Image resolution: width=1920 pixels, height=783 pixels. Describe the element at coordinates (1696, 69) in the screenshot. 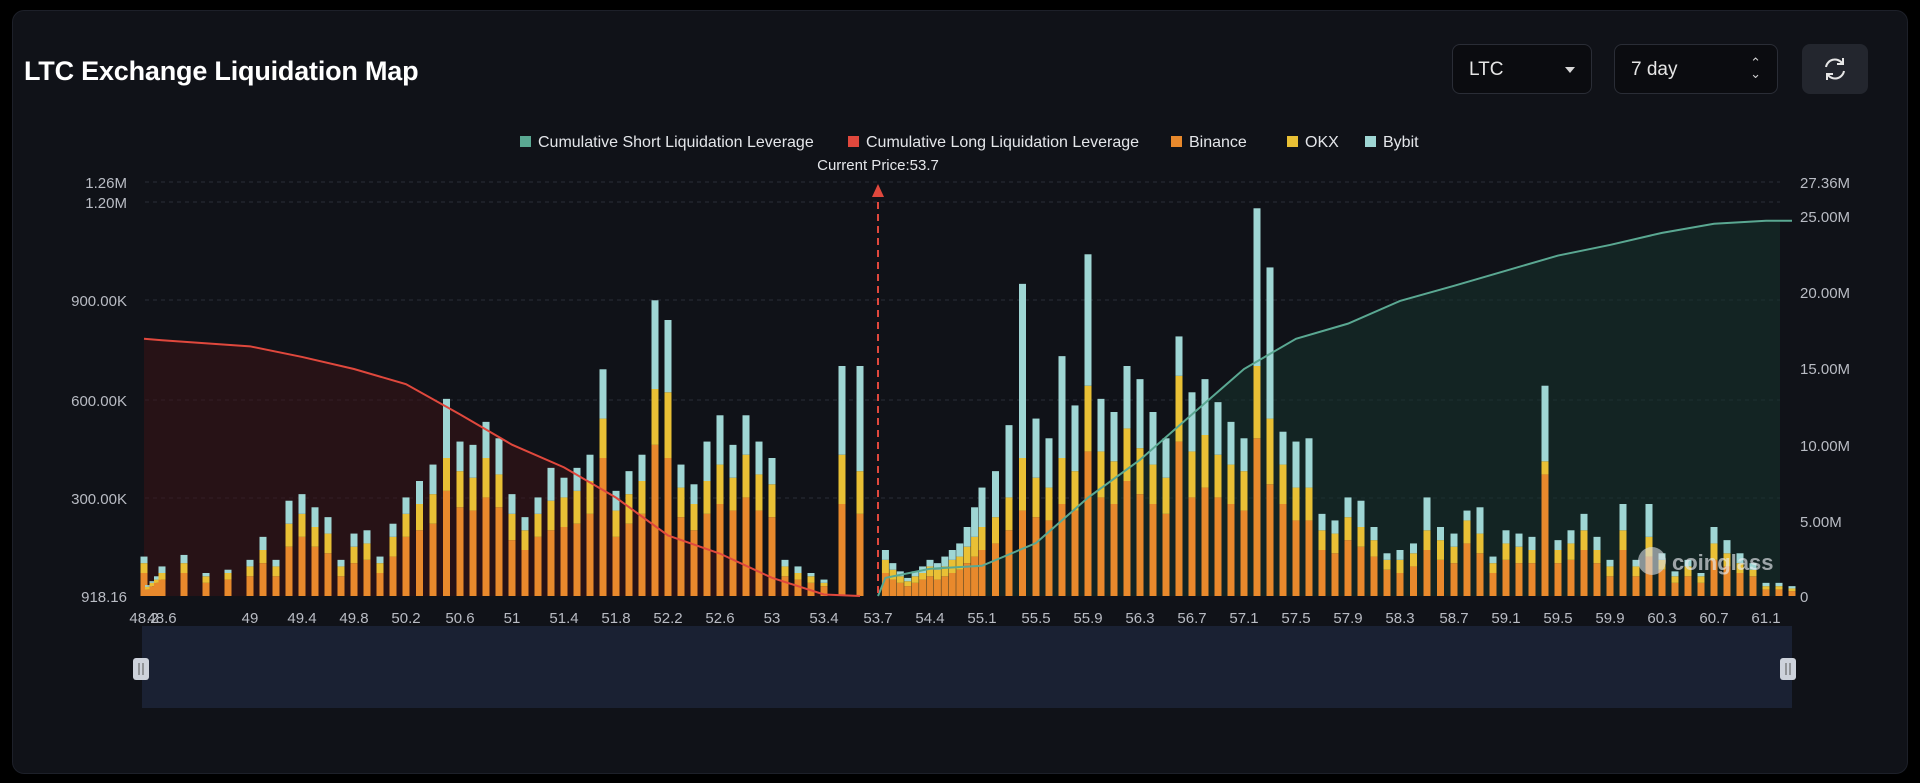

I see `range-select: 7 day ⌃ ⌄` at that location.